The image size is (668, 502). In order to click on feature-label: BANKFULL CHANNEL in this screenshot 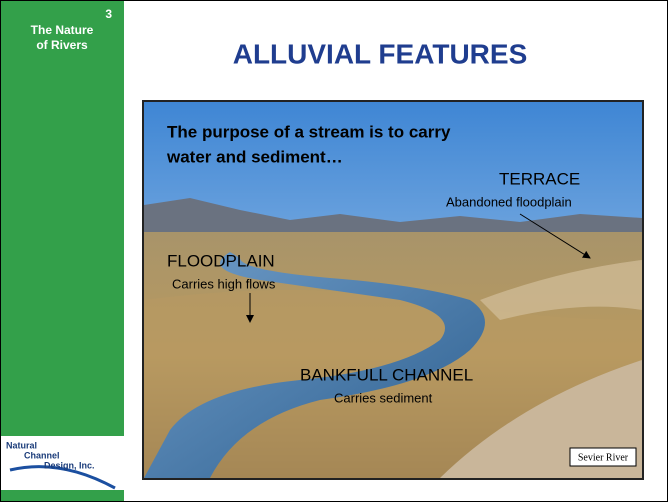, I will do `click(386, 374)`.